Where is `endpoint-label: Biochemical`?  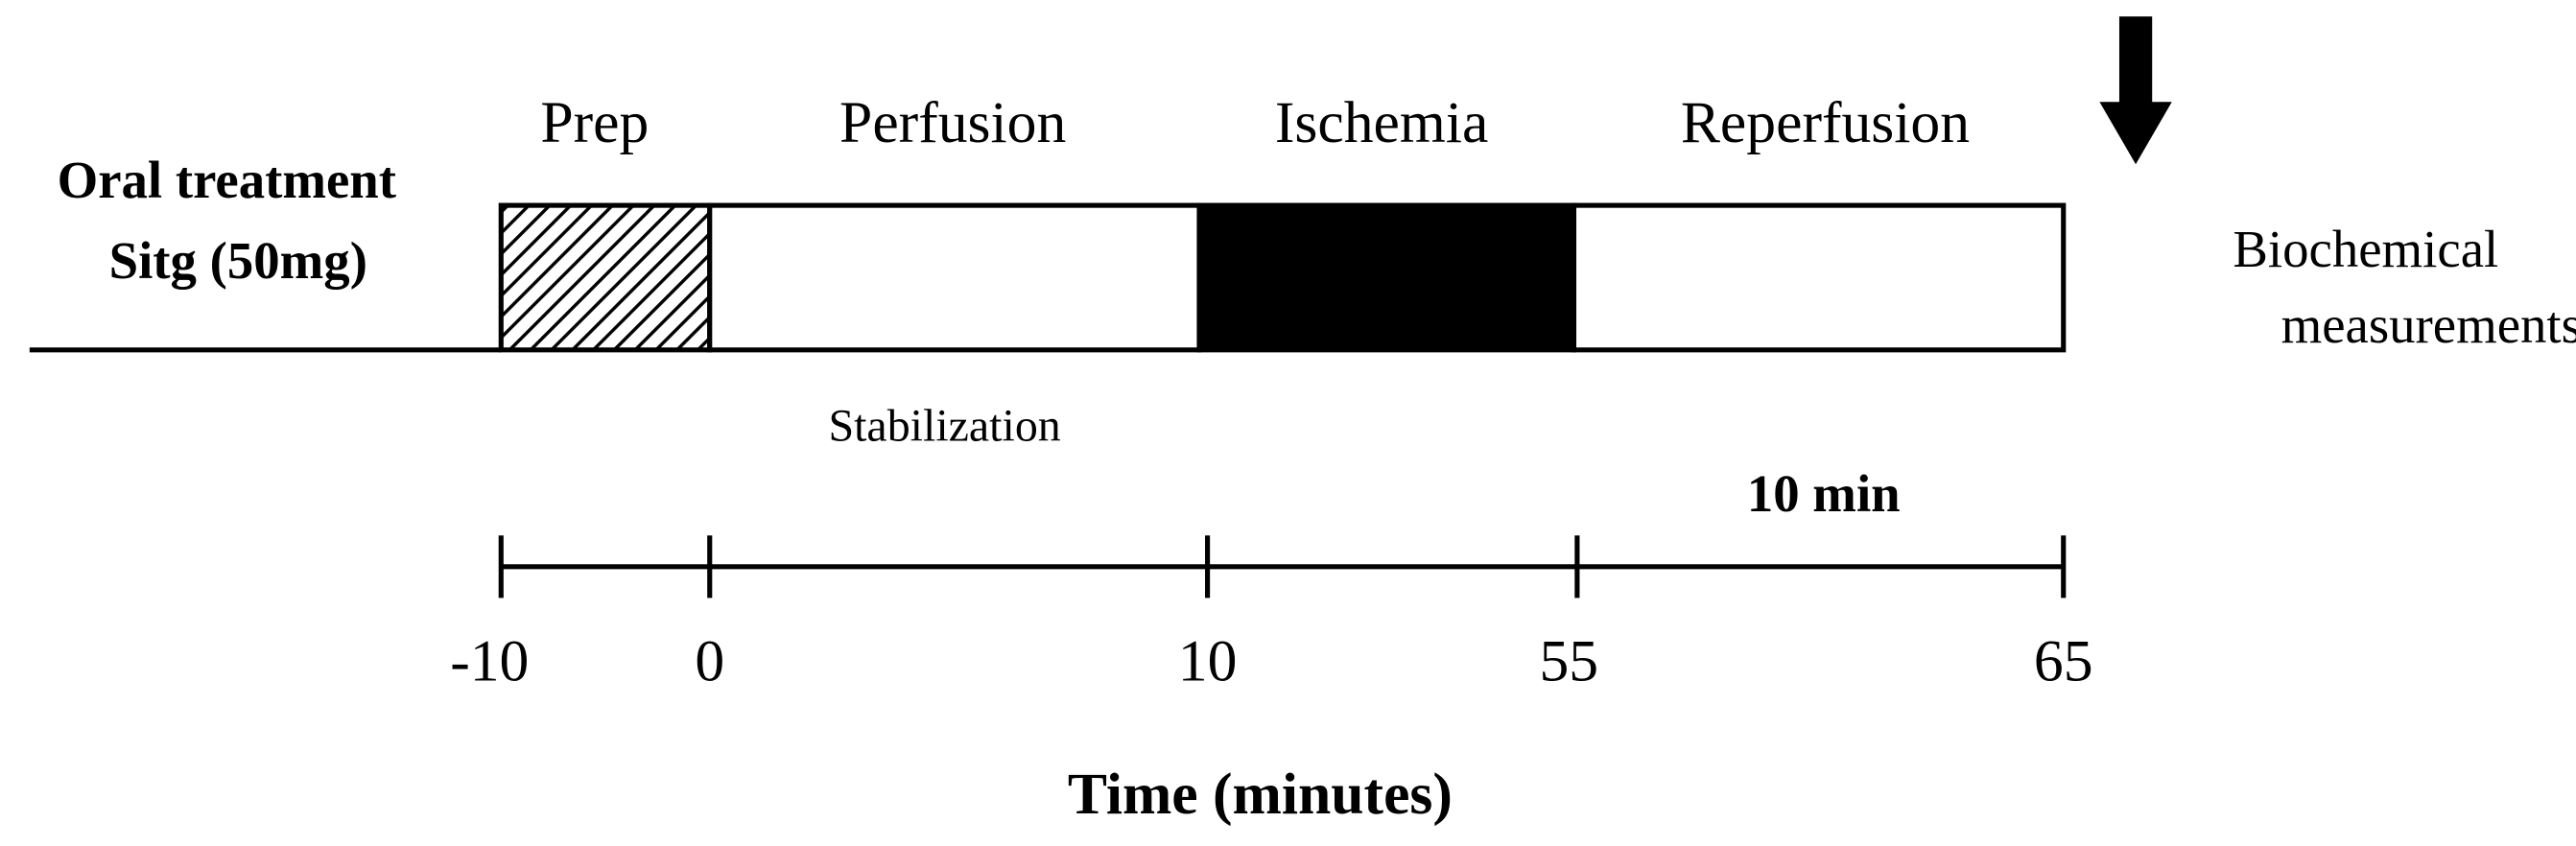 endpoint-label: Biochemical is located at coordinates (2365, 249).